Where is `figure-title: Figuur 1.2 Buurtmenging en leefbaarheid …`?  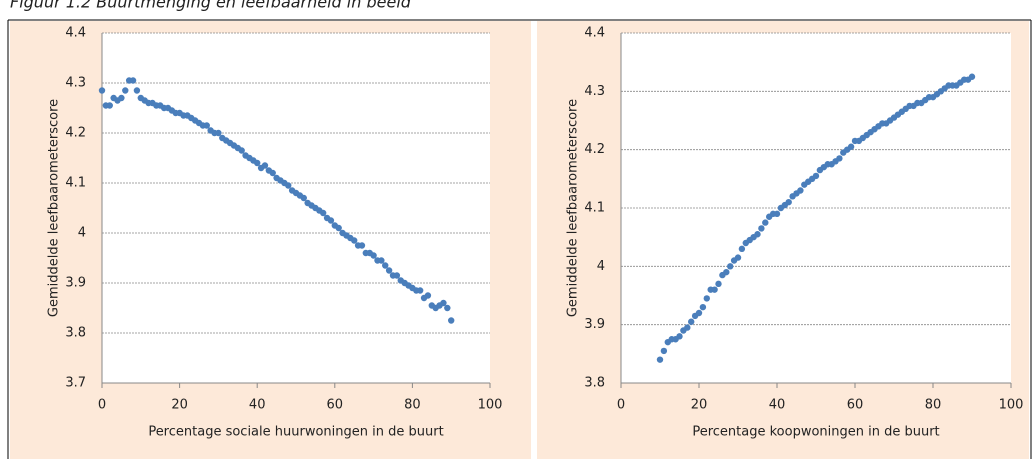 figure-title: Figuur 1.2 Buurtmenging en leefbaarheid … is located at coordinates (211, 6).